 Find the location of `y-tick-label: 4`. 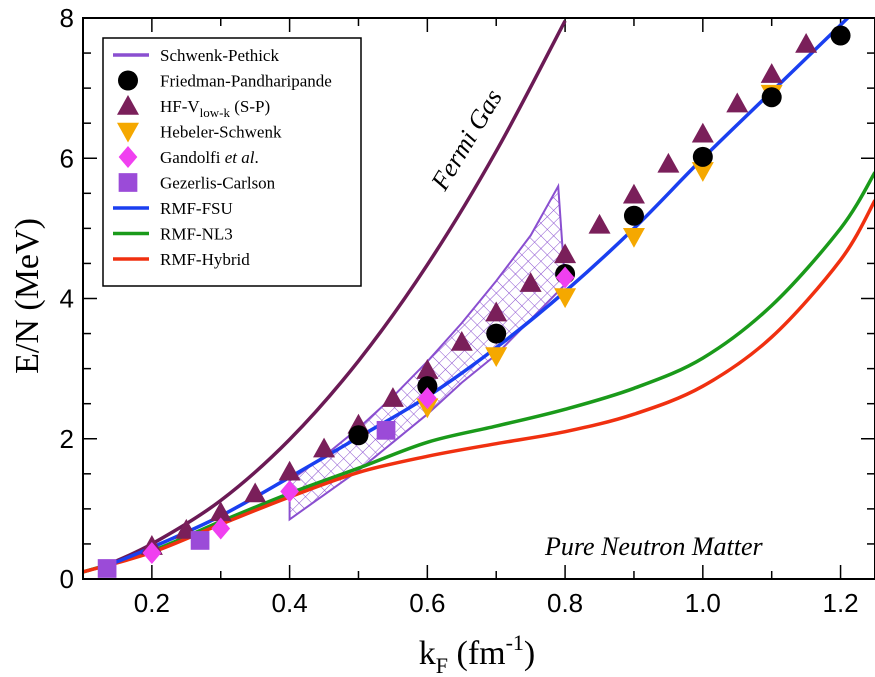

y-tick-label: 4 is located at coordinates (67, 299).